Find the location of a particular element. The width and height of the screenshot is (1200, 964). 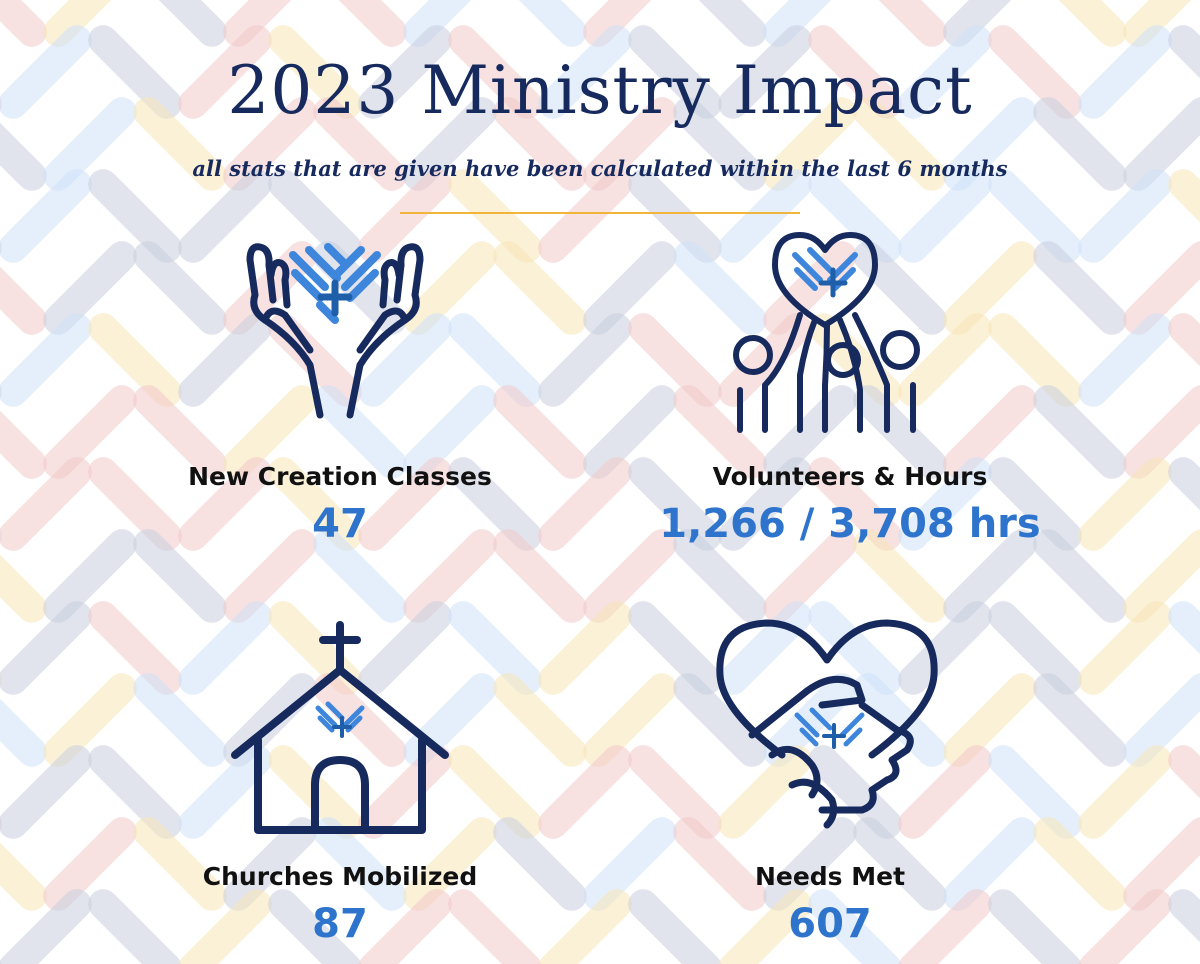

hands-heart-icon is located at coordinates (335, 331).